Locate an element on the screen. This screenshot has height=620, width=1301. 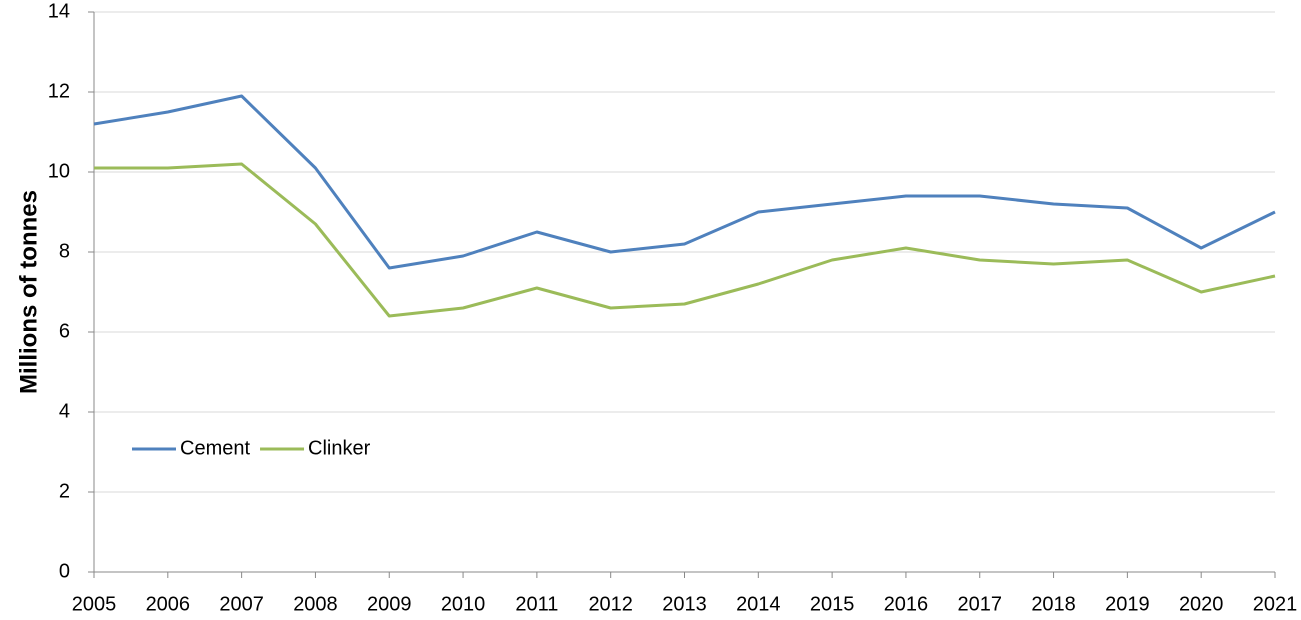
y-tick-label: 12 is located at coordinates (59, 91).